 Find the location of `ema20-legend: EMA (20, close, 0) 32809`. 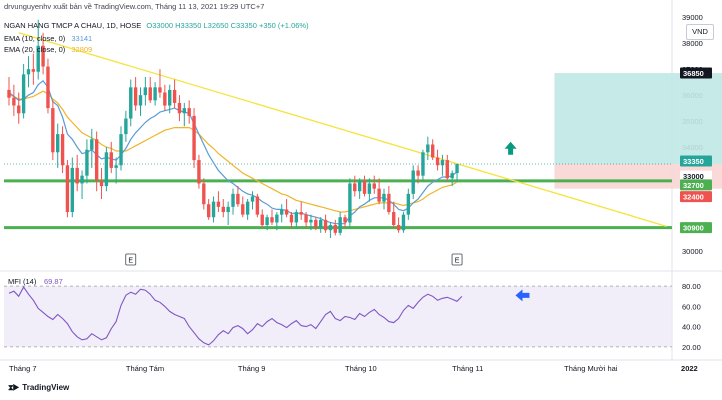

ema20-legend: EMA (20, close, 0) 32809 is located at coordinates (48, 49).